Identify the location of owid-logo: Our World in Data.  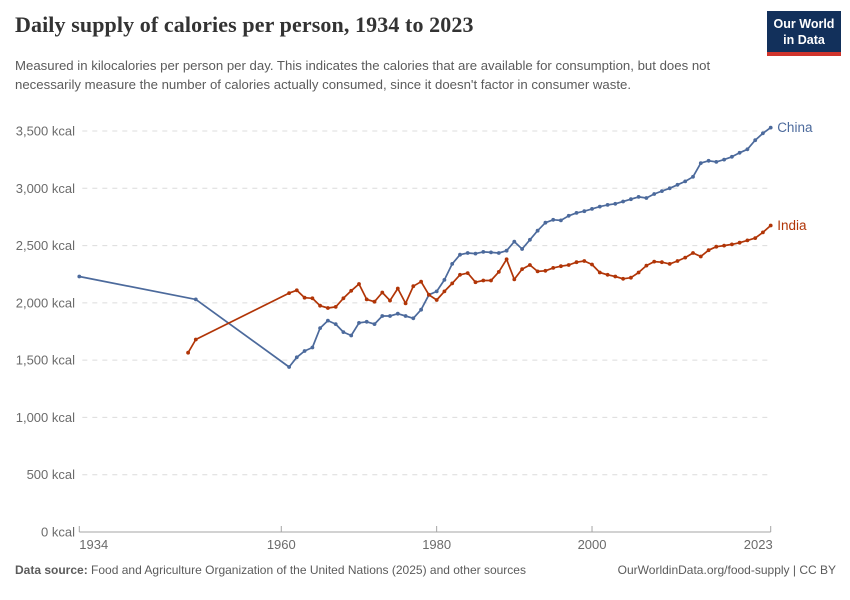
(804, 33).